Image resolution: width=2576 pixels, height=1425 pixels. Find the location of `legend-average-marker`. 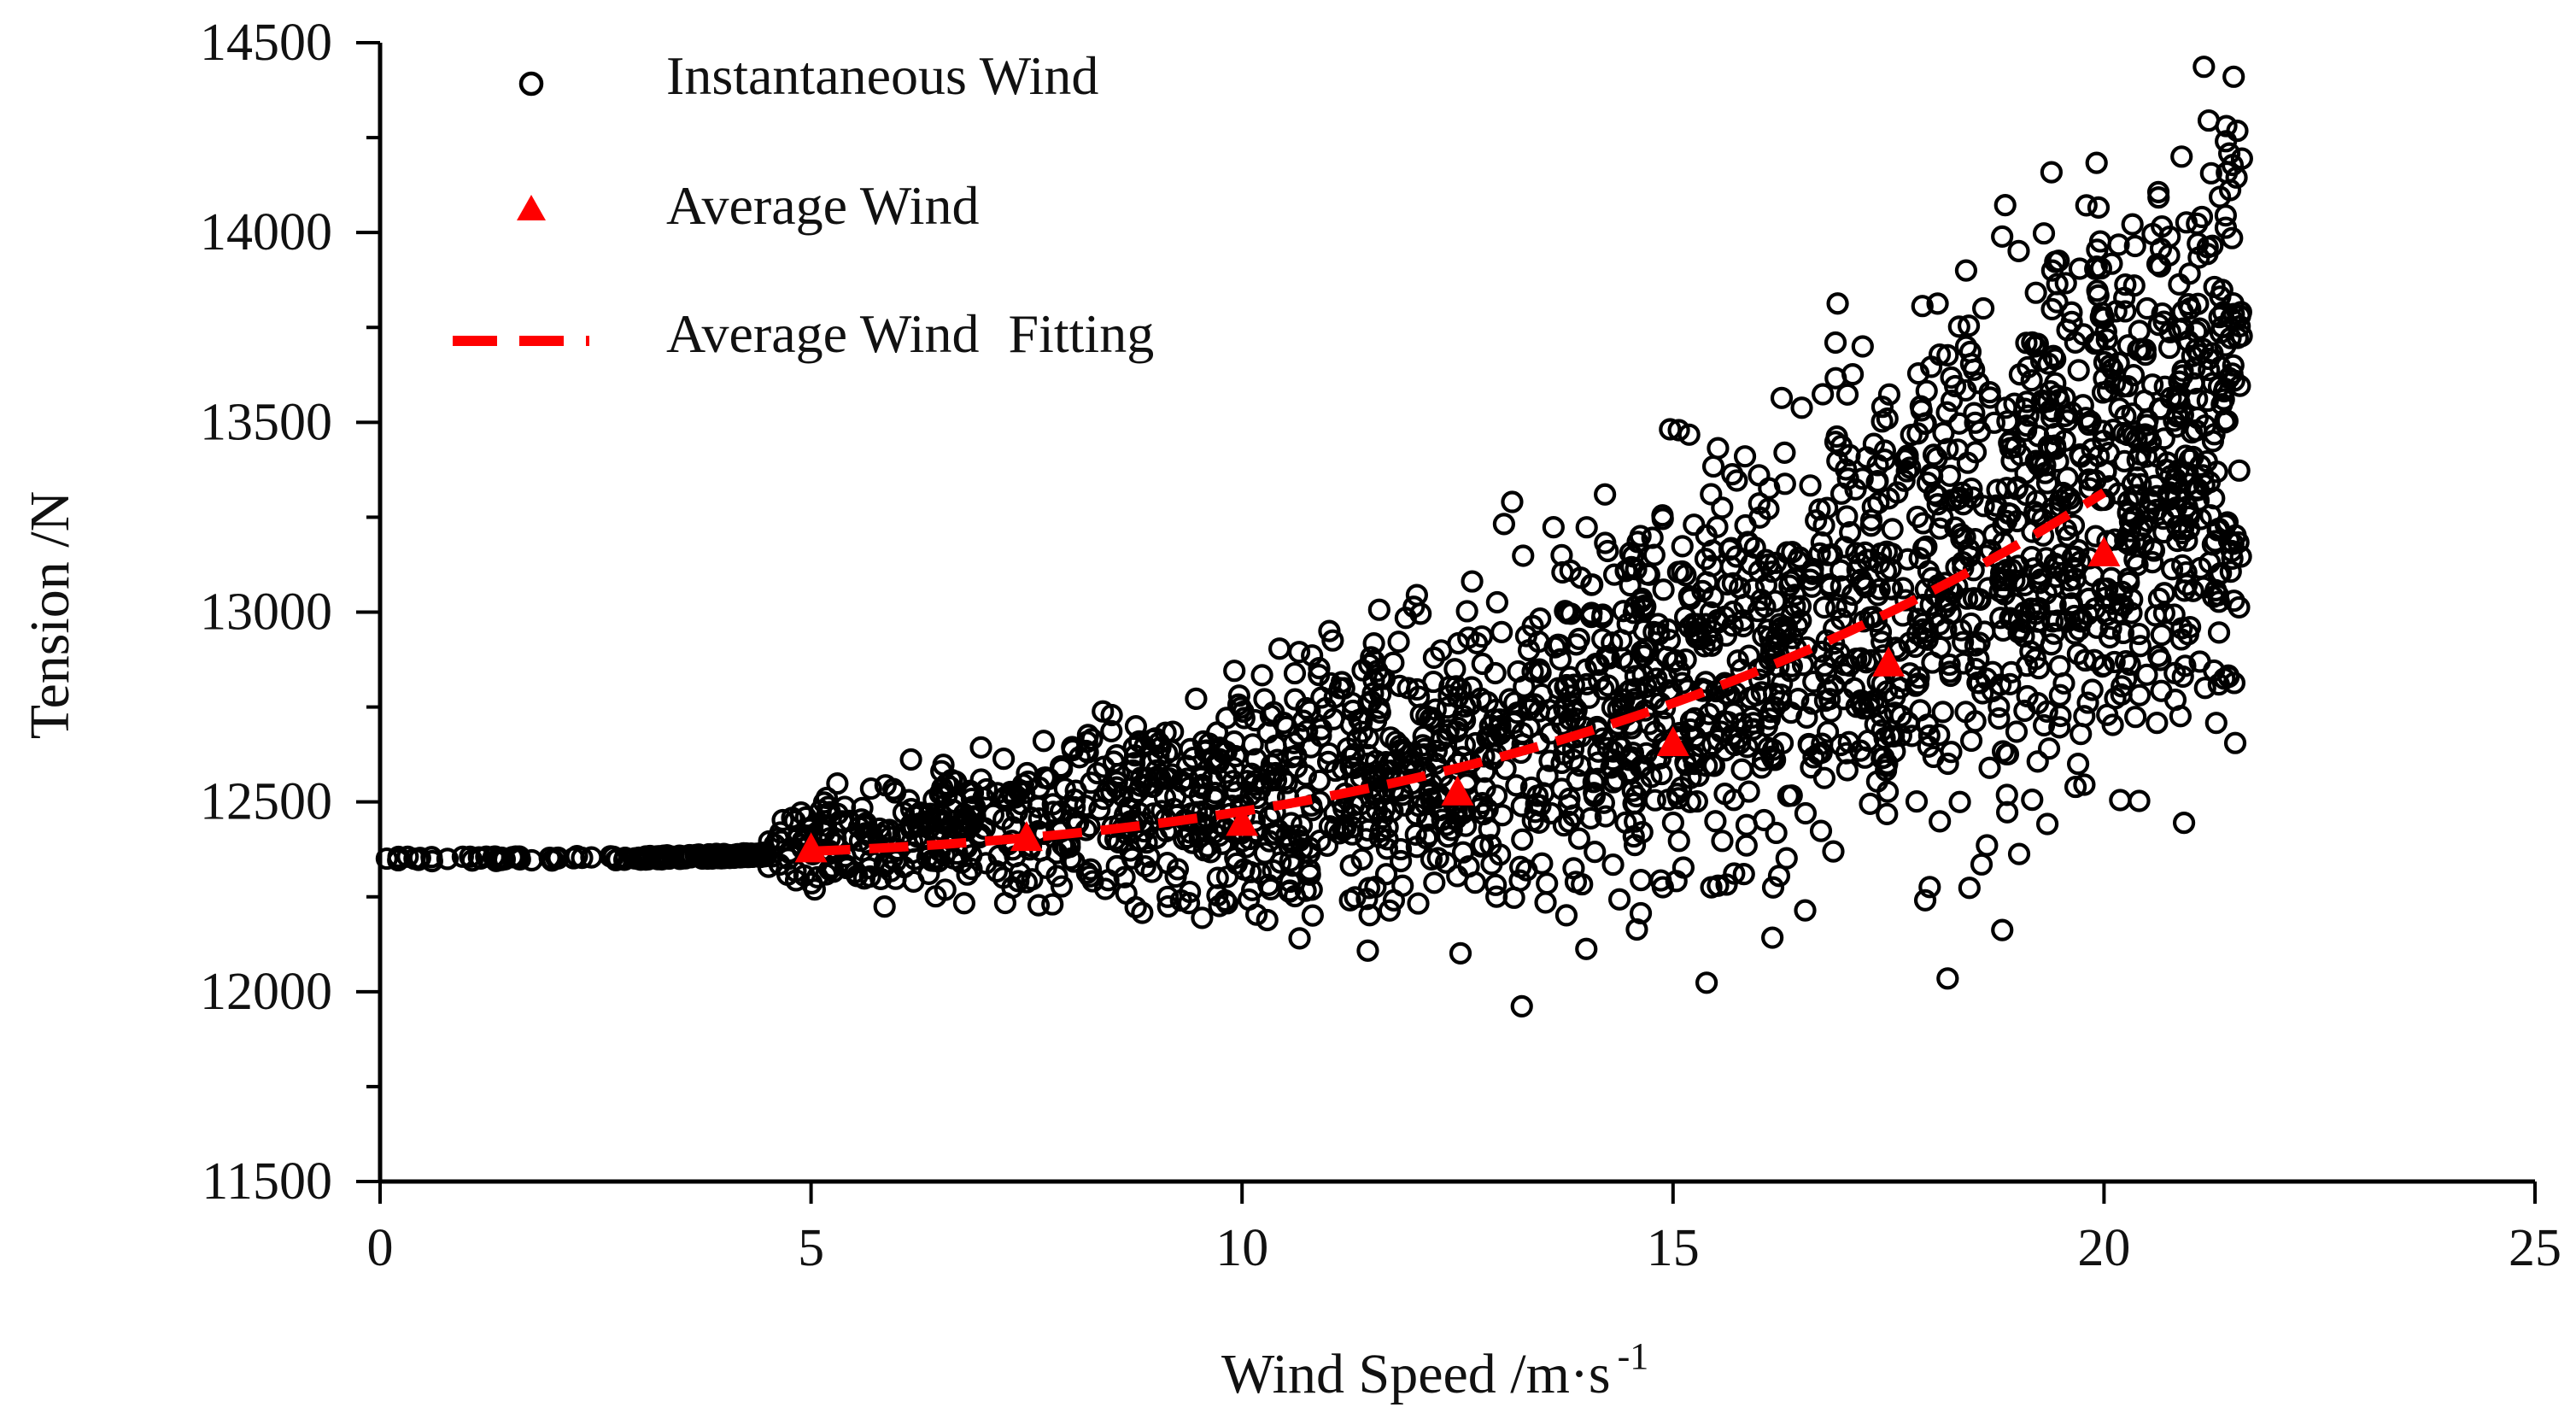

legend-average-marker is located at coordinates (531, 207).